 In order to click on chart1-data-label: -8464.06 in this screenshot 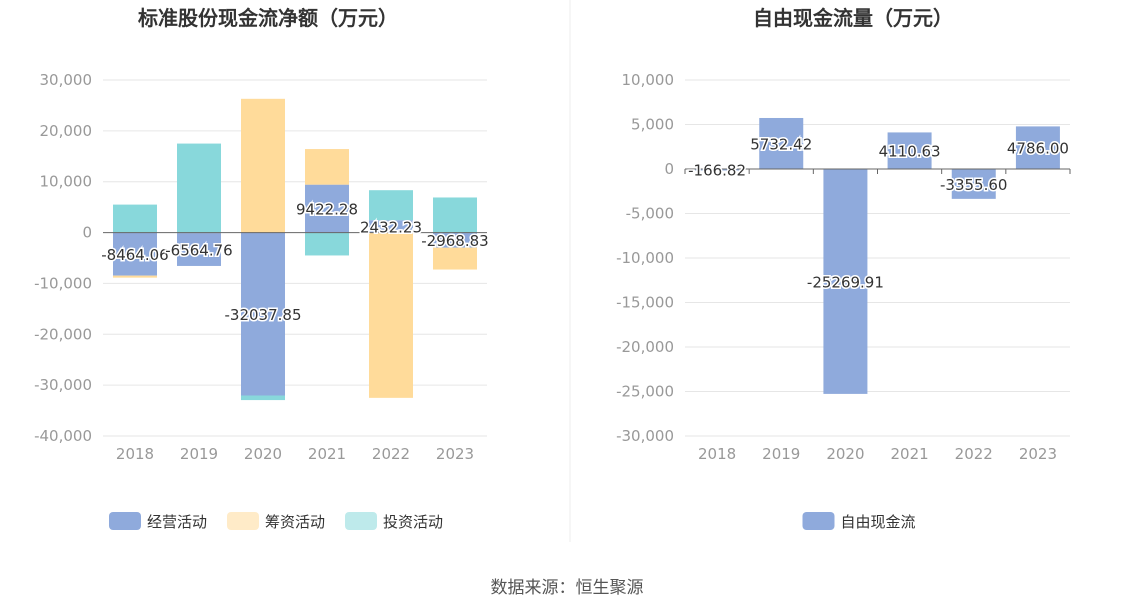, I will do `click(134, 255)`.